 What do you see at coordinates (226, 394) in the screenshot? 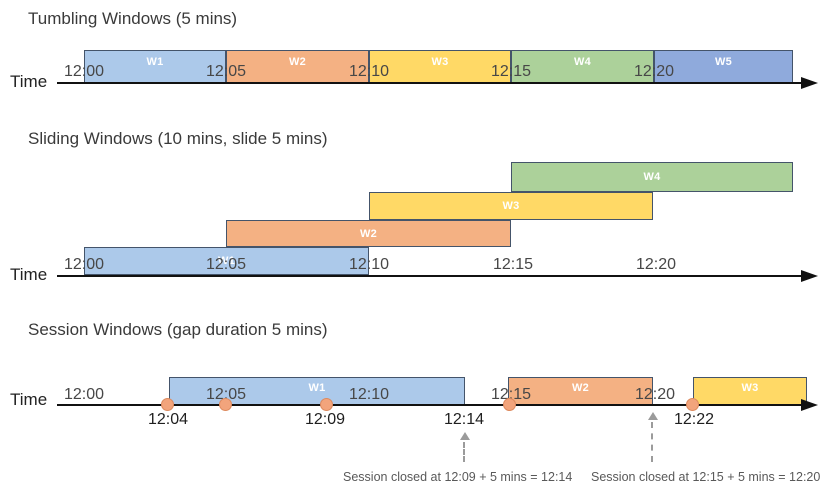
I see `session-tick-1205: 12:05` at bounding box center [226, 394].